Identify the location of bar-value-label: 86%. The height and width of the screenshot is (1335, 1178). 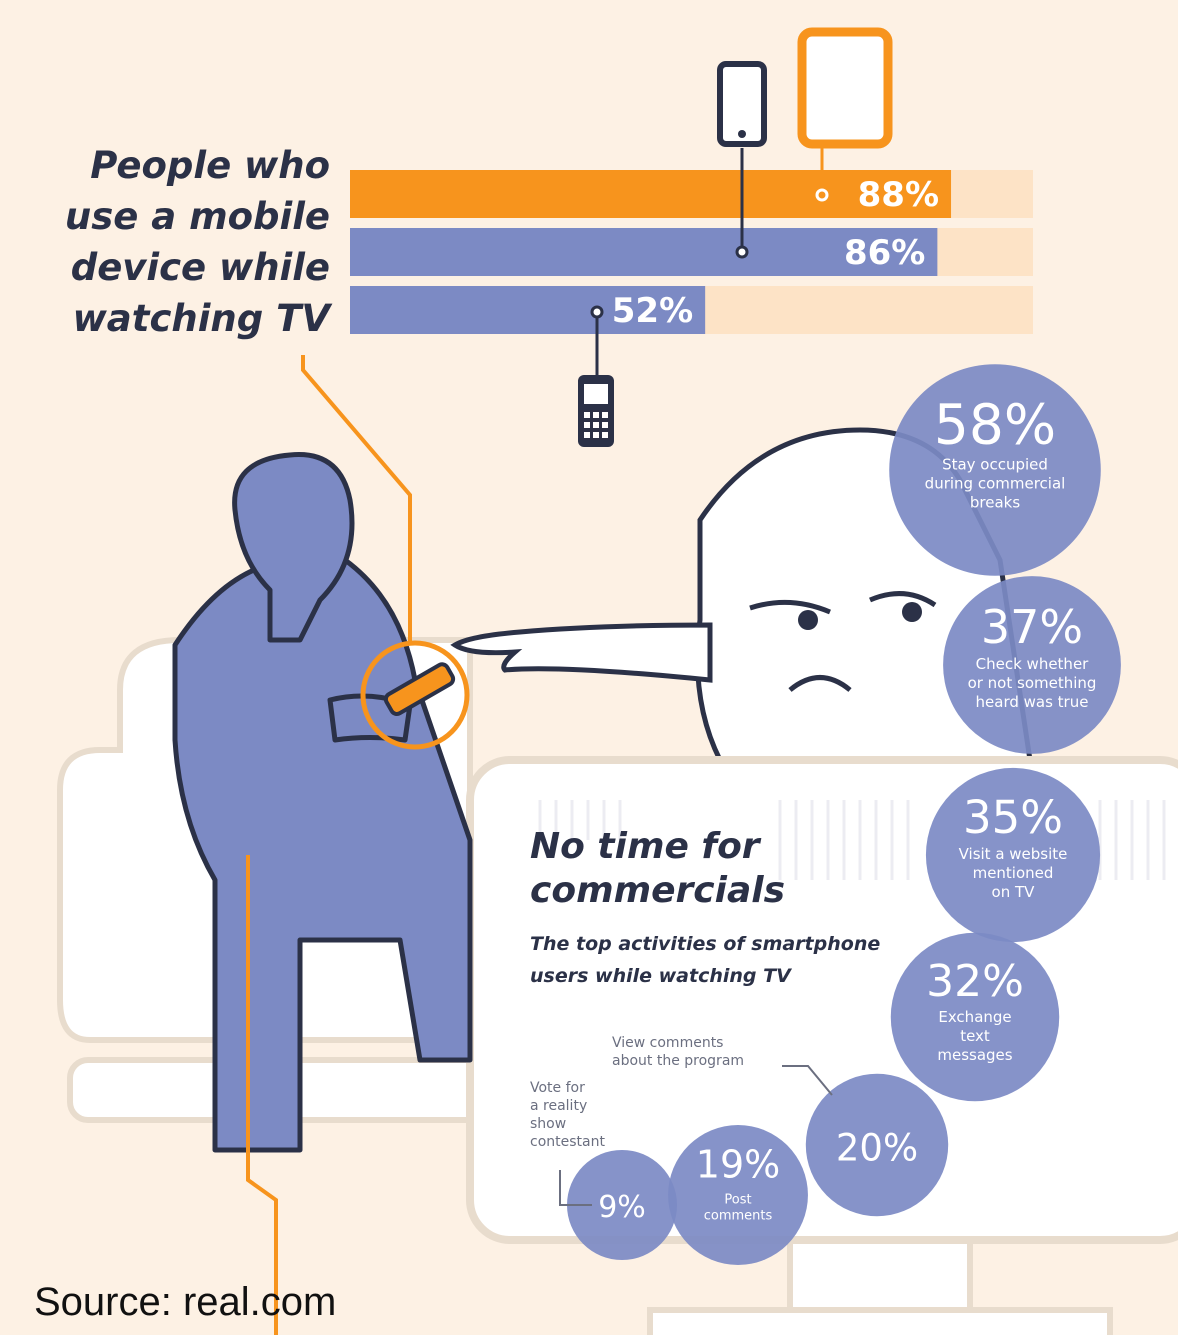
(884, 253).